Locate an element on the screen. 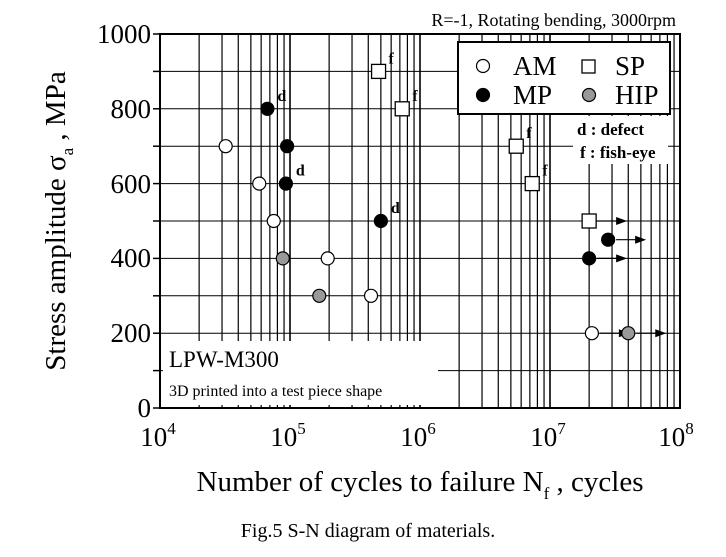 The height and width of the screenshot is (557, 726). y-tick-label: 600 is located at coordinates (131, 184).